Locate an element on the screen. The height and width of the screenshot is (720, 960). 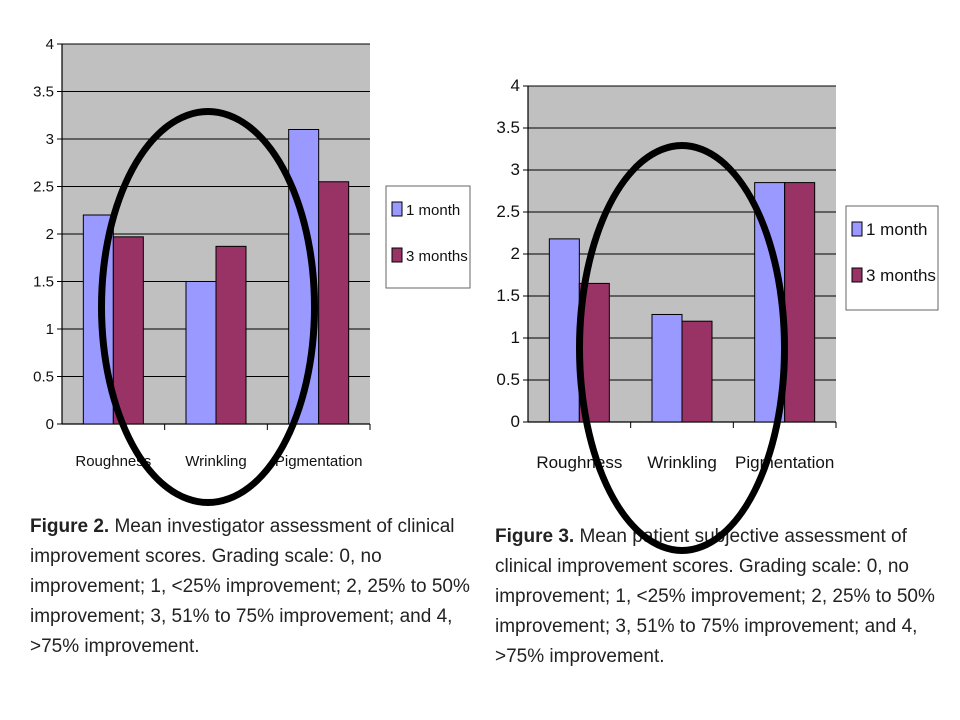
caption-label: Figure 2. is located at coordinates (70, 526).